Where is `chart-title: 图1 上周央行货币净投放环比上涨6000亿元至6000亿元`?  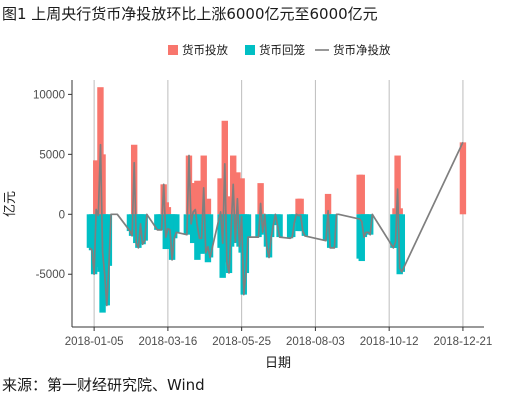
chart-title: 图1 上周央行货币净投放环比上涨6000亿元至6000亿元 is located at coordinates (190, 14).